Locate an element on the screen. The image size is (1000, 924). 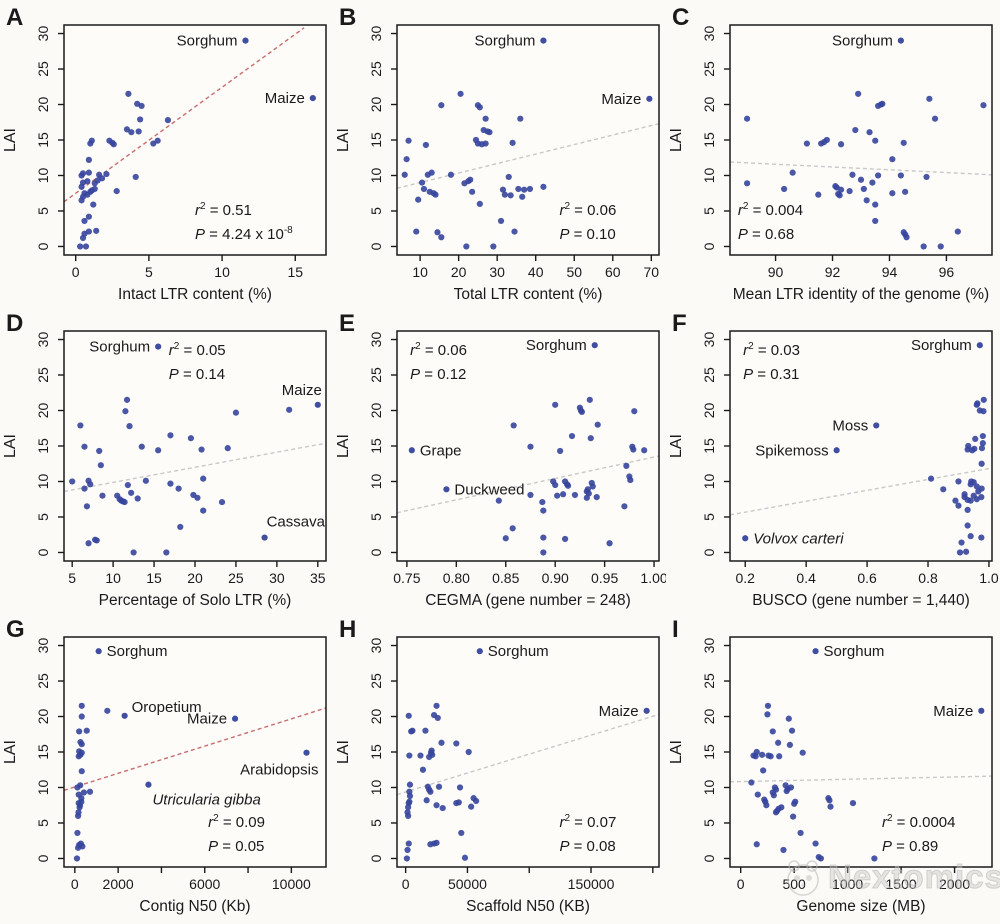
panel-letter: D is located at coordinates (14, 323).